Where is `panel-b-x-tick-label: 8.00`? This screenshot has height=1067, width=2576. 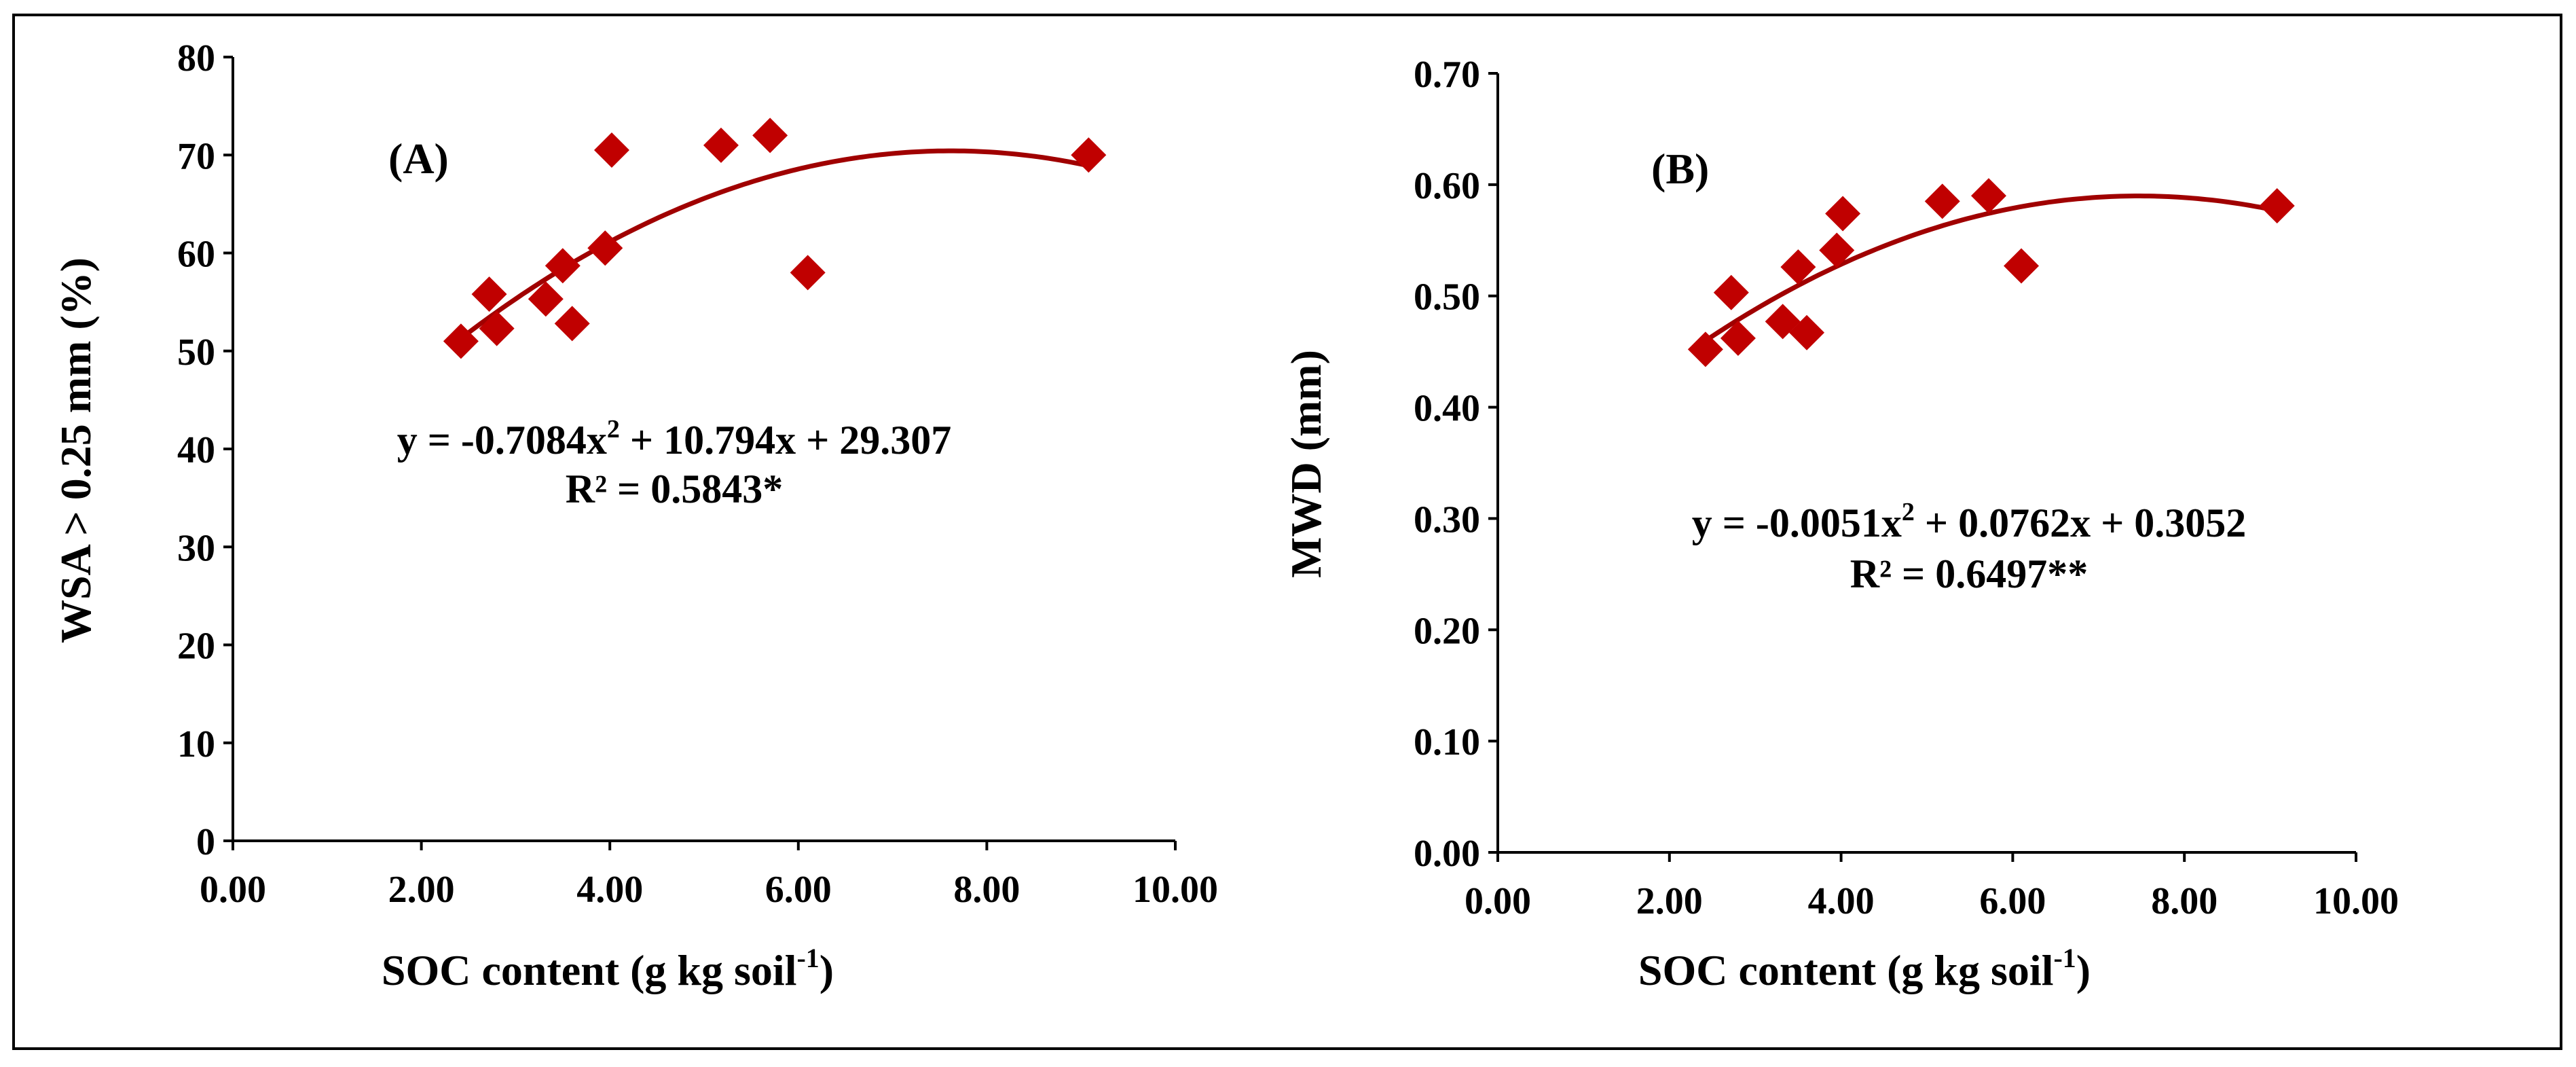
panel-b-x-tick-label: 8.00 is located at coordinates (2184, 901).